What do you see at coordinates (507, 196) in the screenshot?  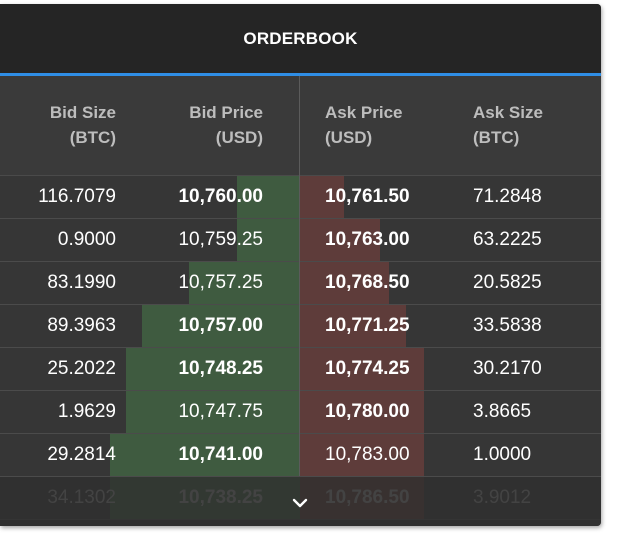 I see `ask-size-cell: 71.2848` at bounding box center [507, 196].